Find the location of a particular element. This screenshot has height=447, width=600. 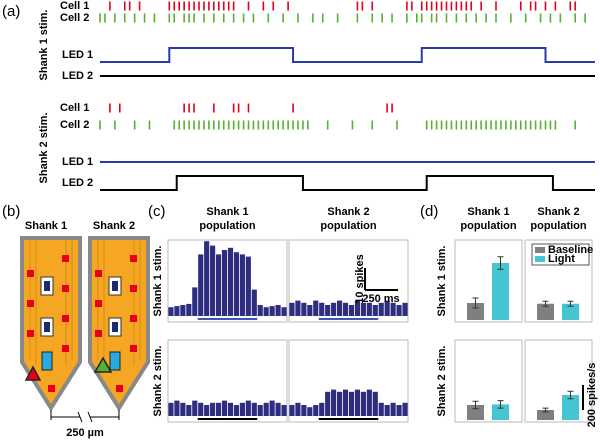

shank-label: Shank 2 is located at coordinates (114, 226).